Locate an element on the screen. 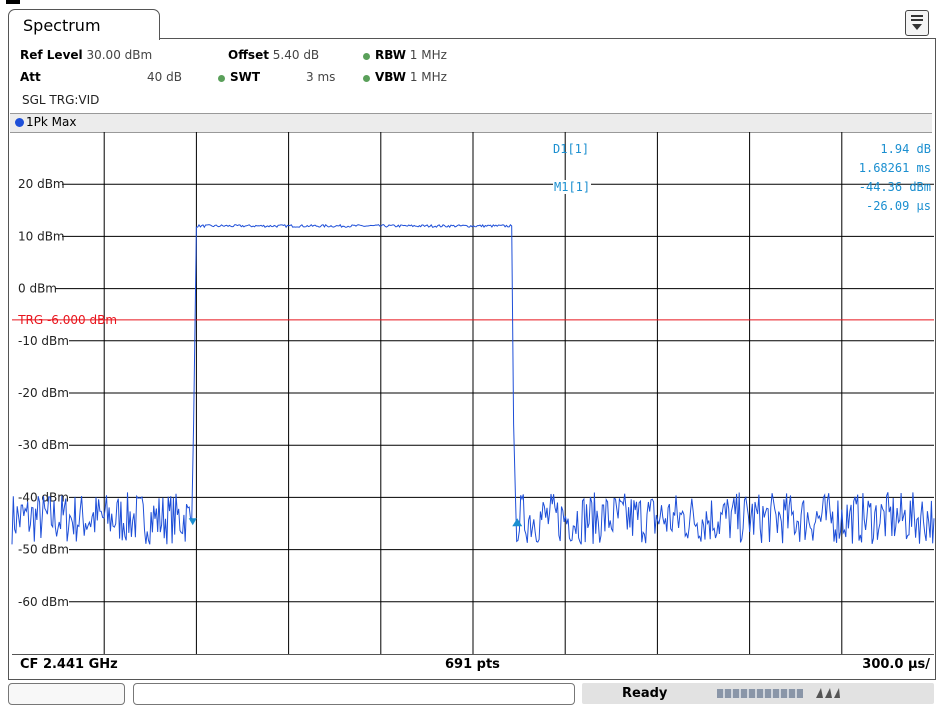  status-softkey is located at coordinates (66, 694).